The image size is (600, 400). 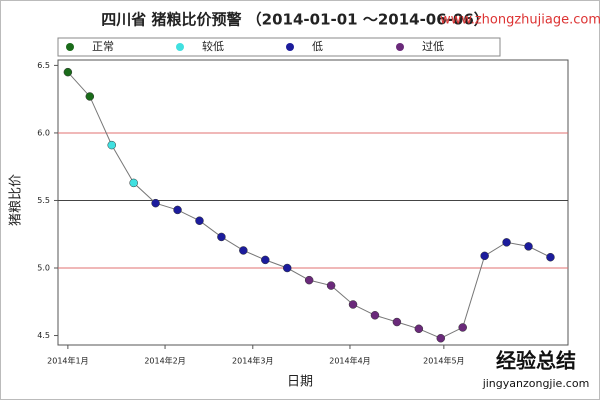 What do you see at coordinates (300, 382) in the screenshot?
I see `x-axis-label: 日期` at bounding box center [300, 382].